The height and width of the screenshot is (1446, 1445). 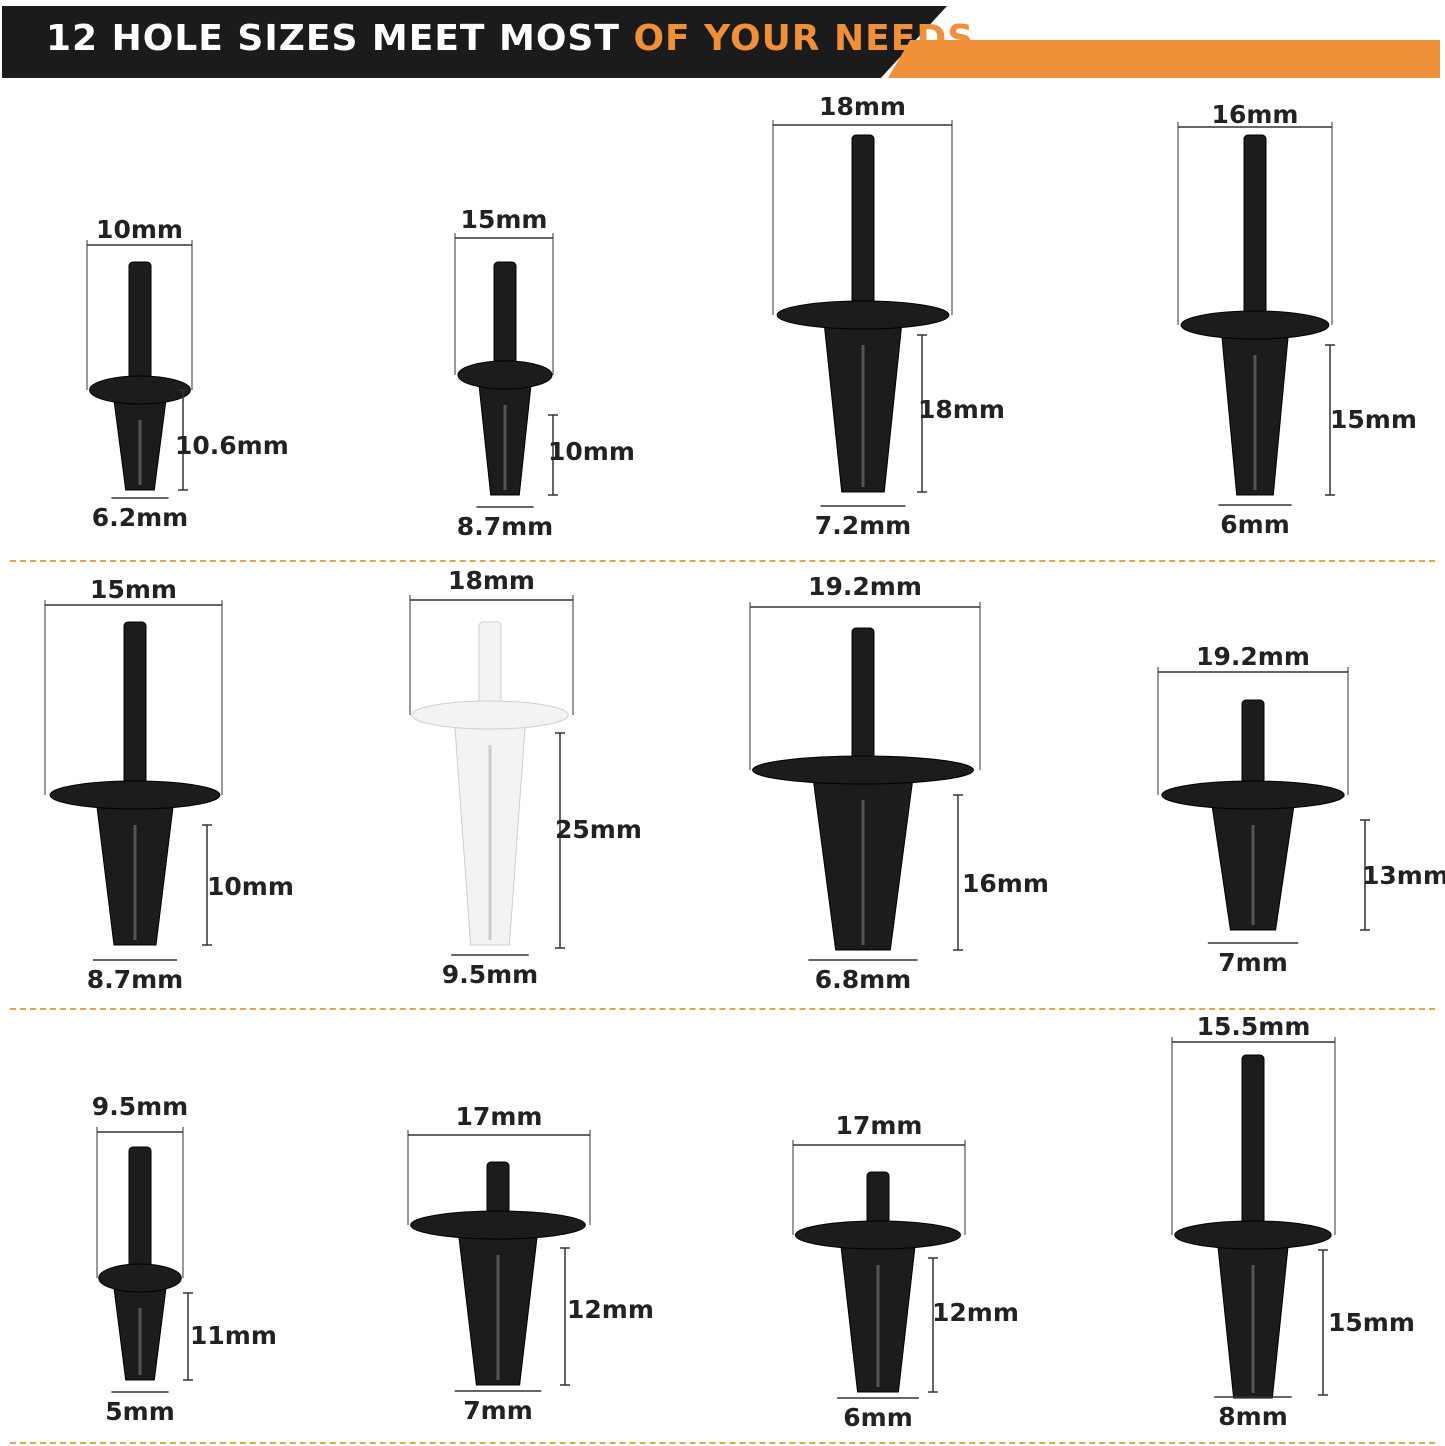 I want to click on hole-size-label: 9.5mm, so click(x=490, y=974).